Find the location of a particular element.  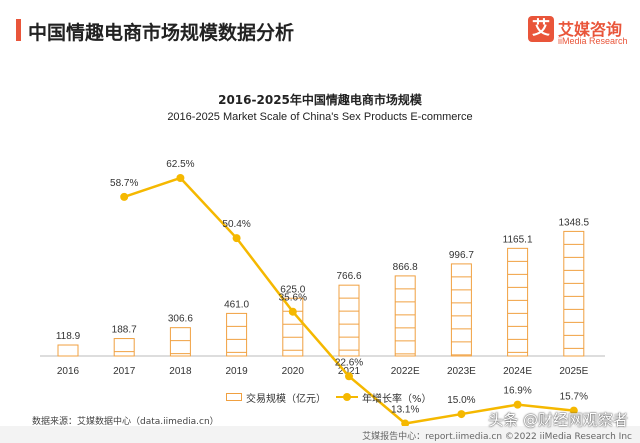

x-tick-label: 2017 is located at coordinates (124, 371).